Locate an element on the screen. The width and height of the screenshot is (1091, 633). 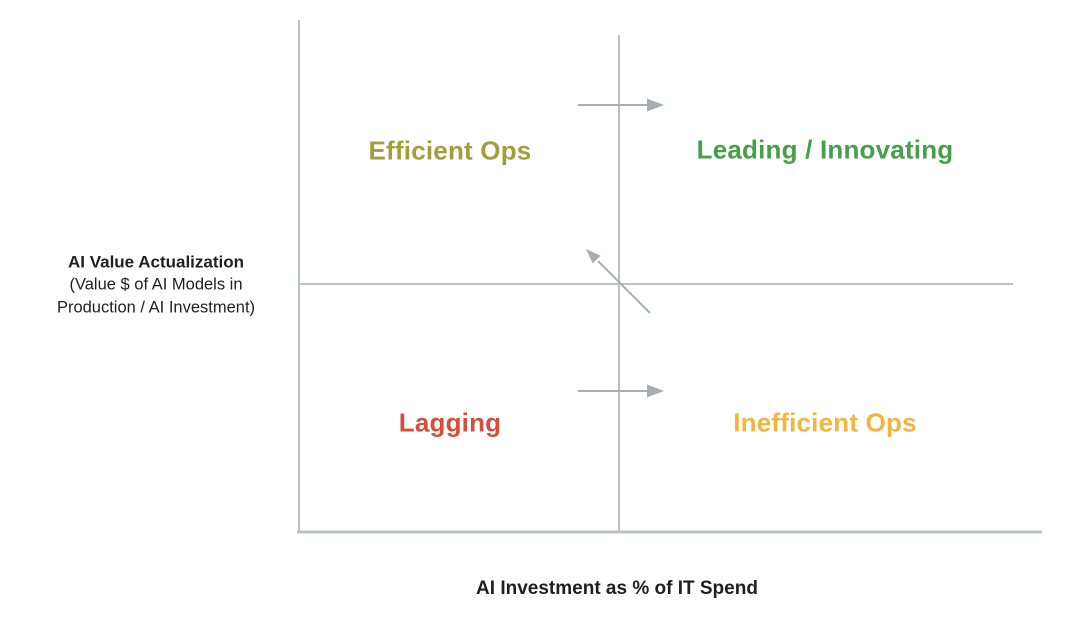
top-right-arrow is located at coordinates (621, 105).